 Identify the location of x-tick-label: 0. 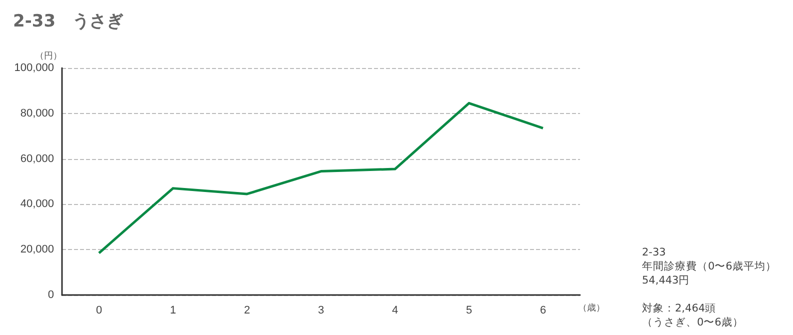
(99, 310).